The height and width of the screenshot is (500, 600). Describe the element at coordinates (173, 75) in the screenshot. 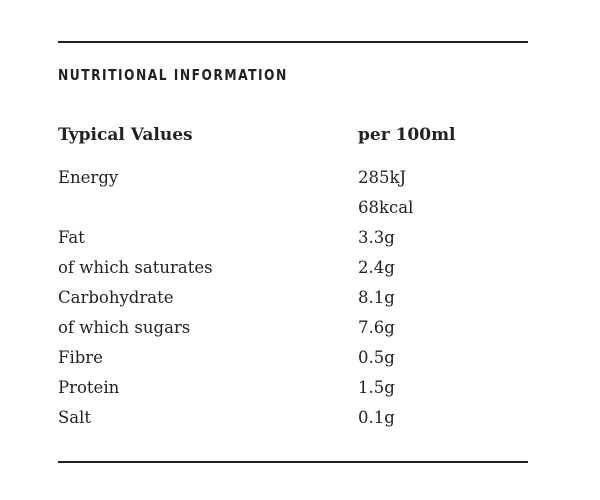

I see `section-heading: NUTRITIONAL INFORMATION` at that location.